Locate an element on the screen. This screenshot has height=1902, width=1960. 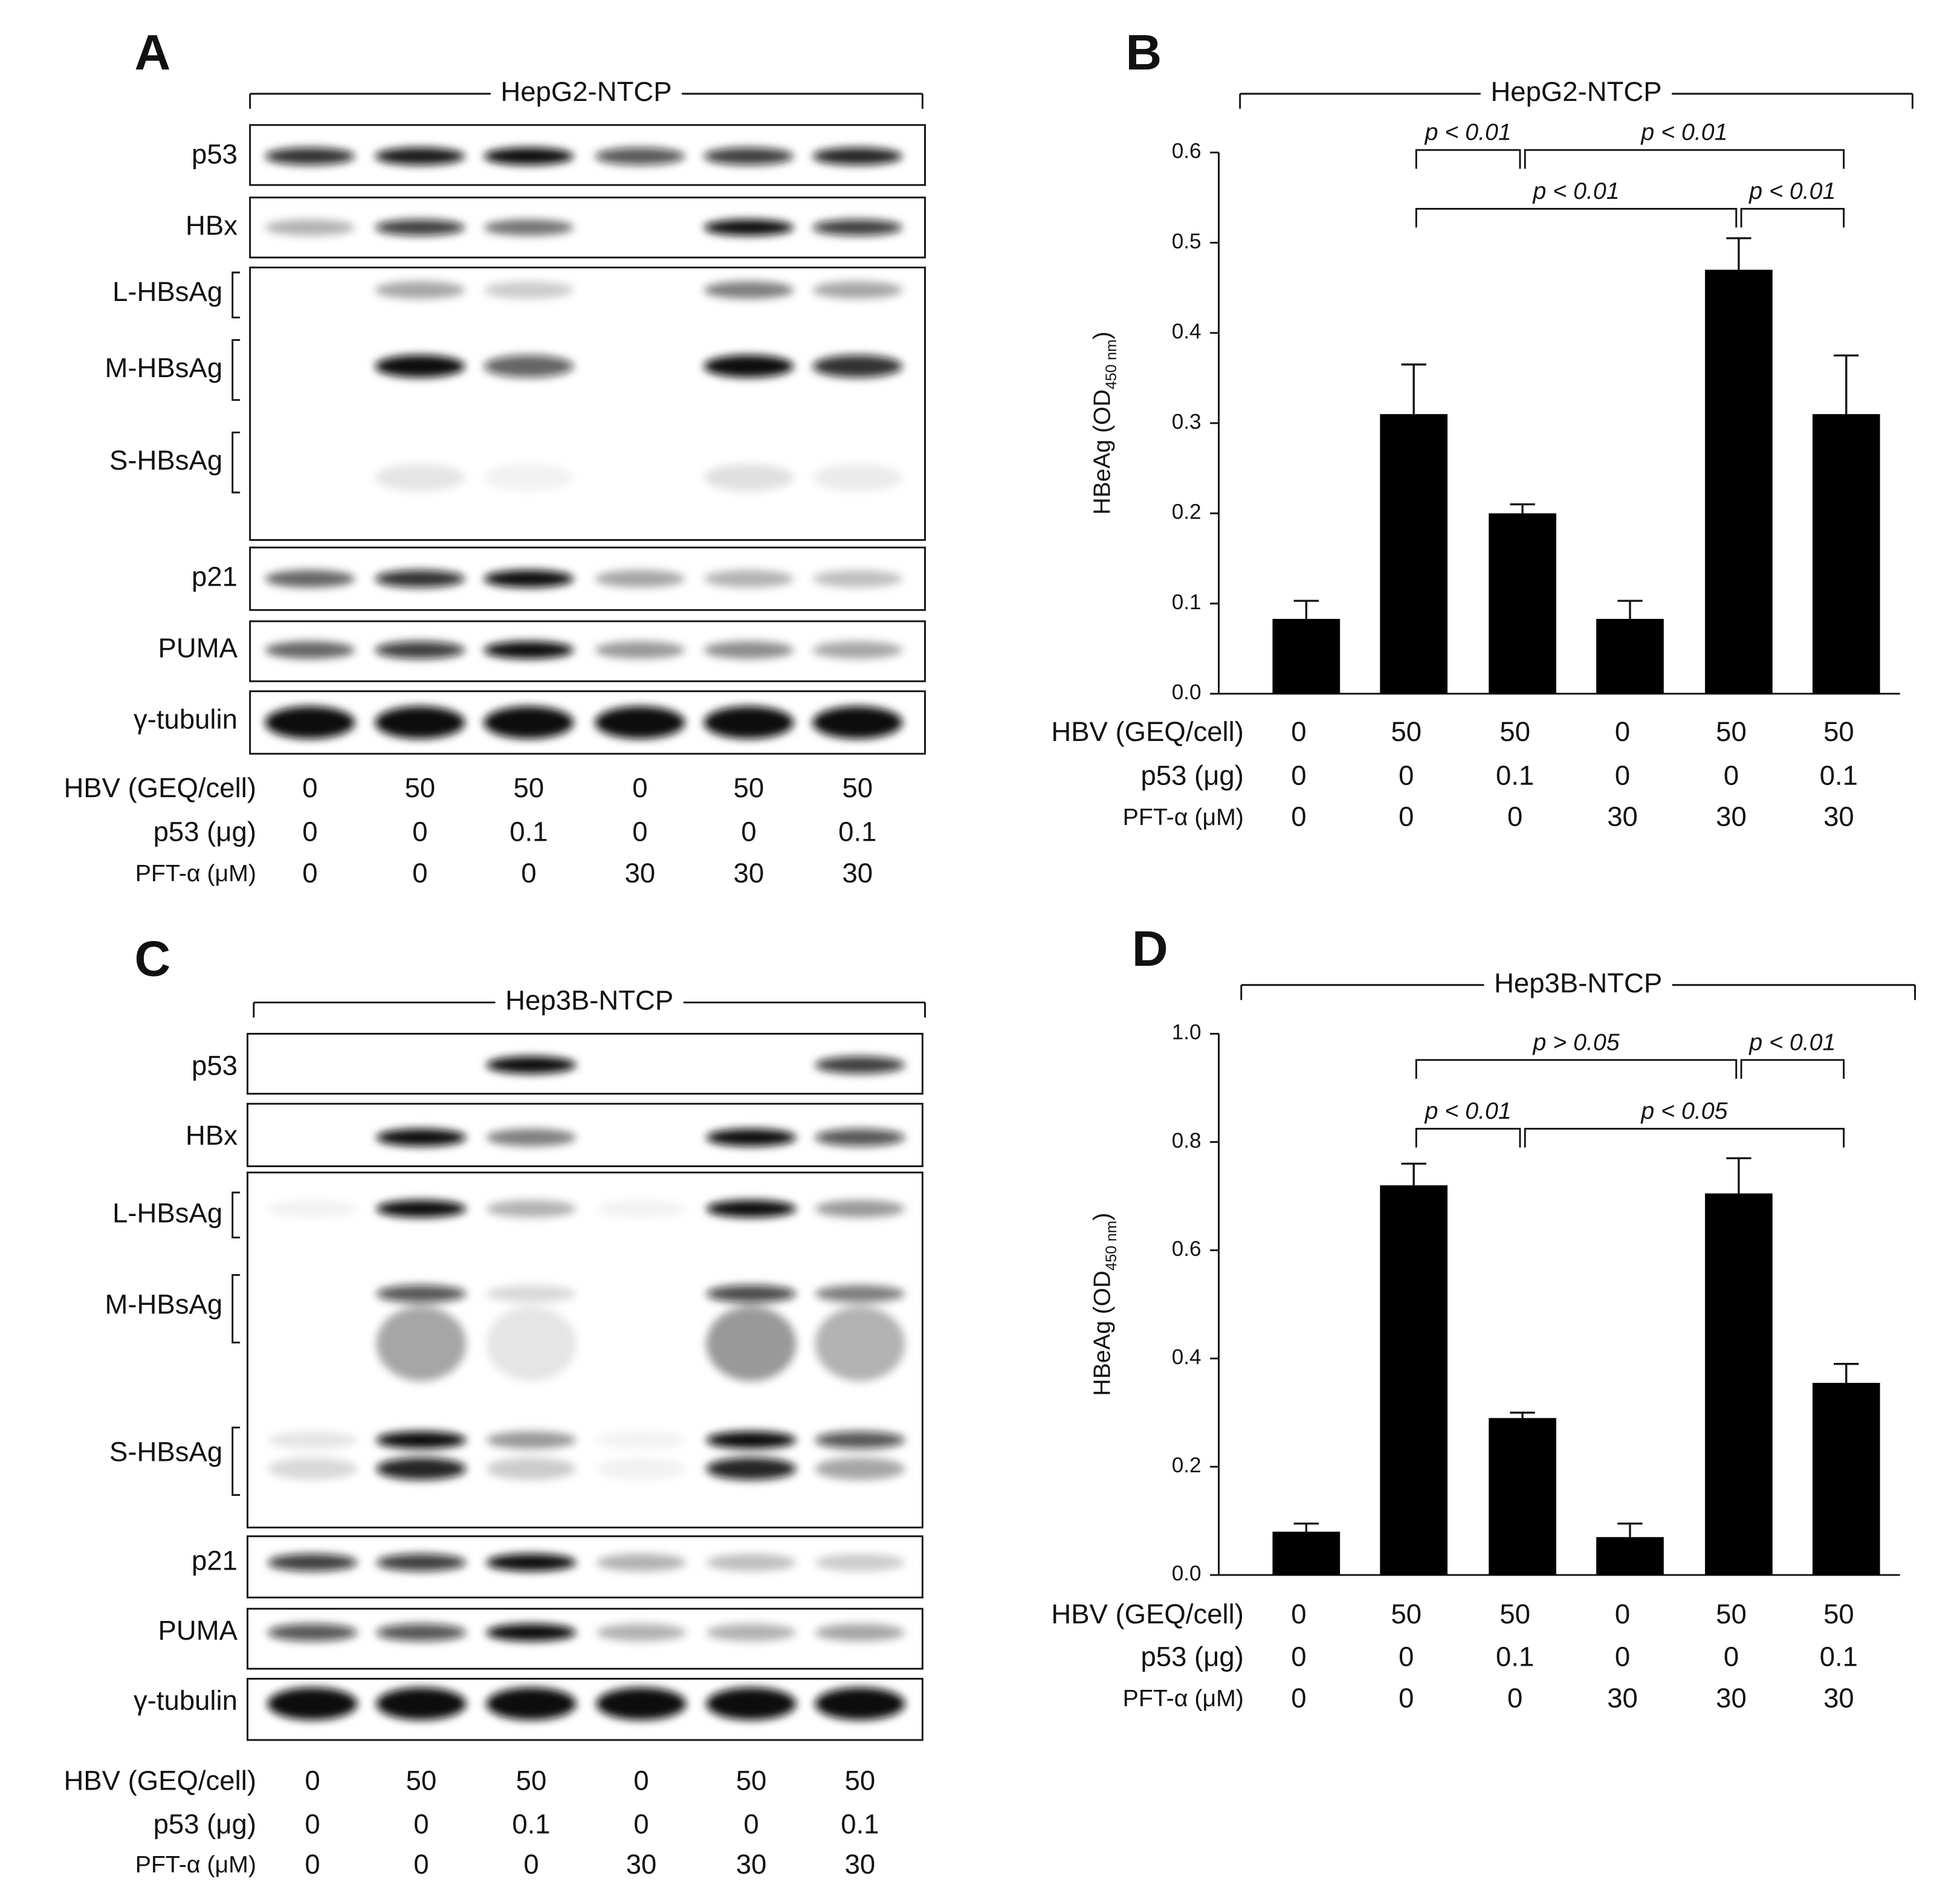
row-label: HBx is located at coordinates (212, 1135).